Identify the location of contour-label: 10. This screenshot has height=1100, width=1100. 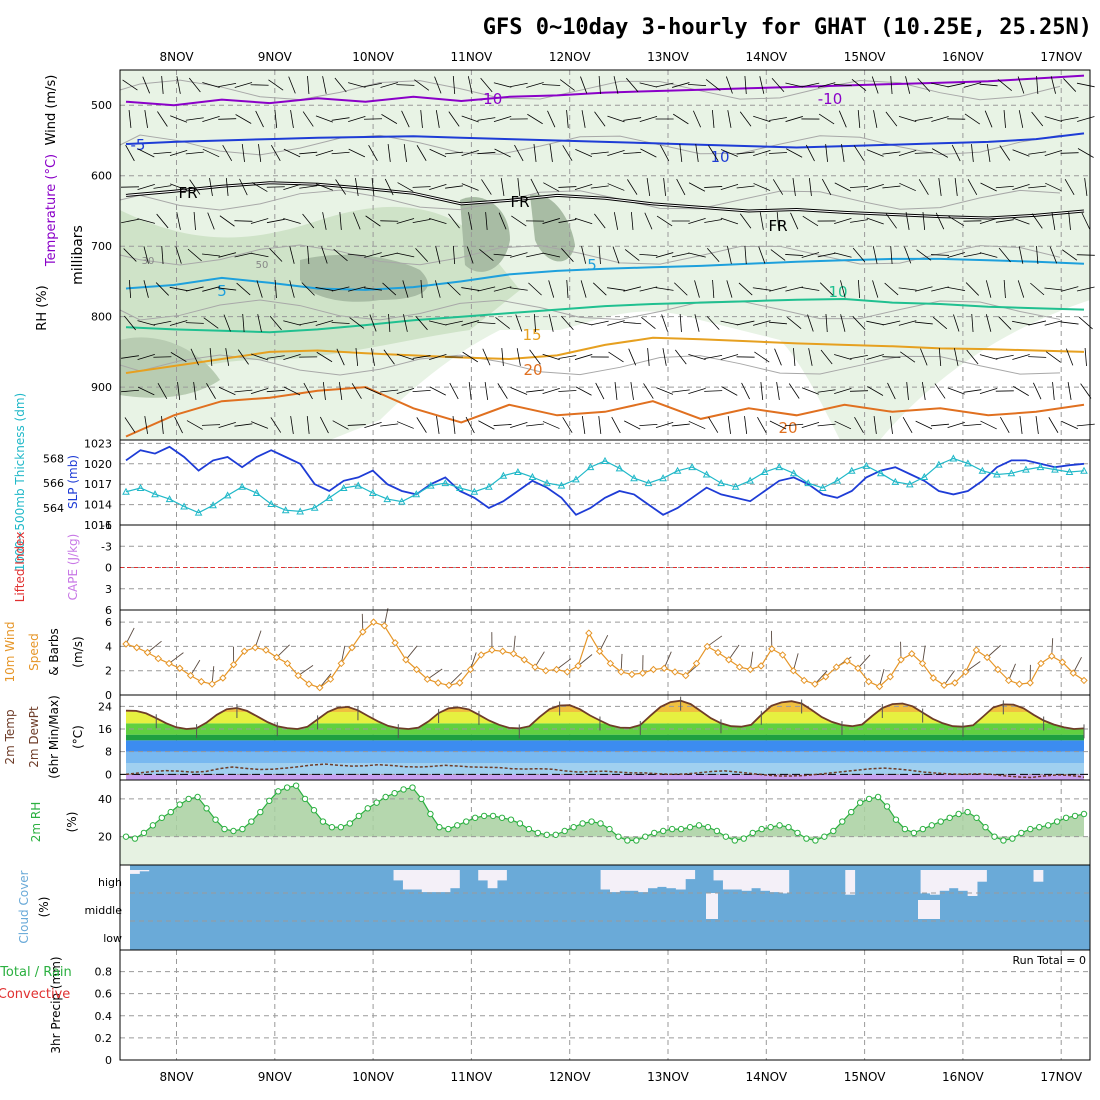
(837, 292).